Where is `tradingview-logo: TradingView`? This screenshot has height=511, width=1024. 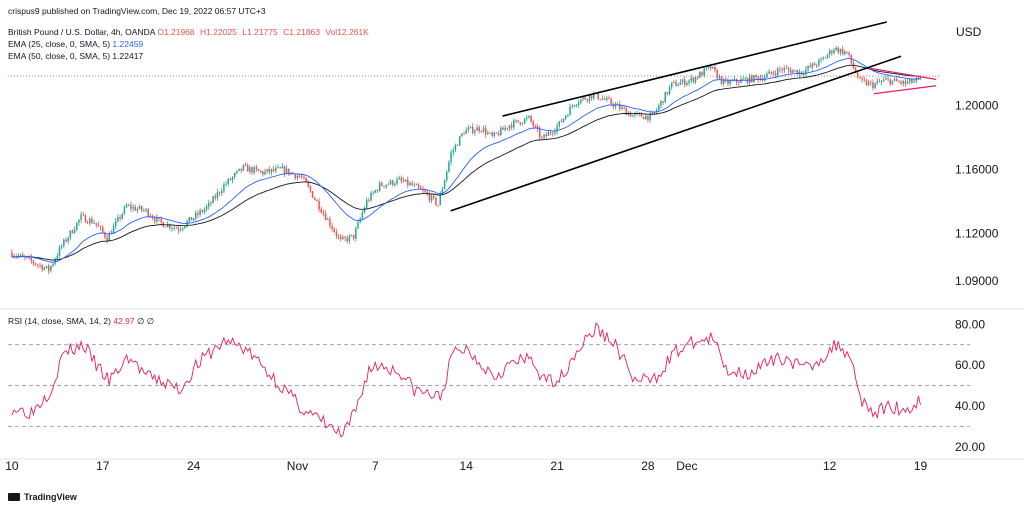 tradingview-logo: TradingView is located at coordinates (42, 497).